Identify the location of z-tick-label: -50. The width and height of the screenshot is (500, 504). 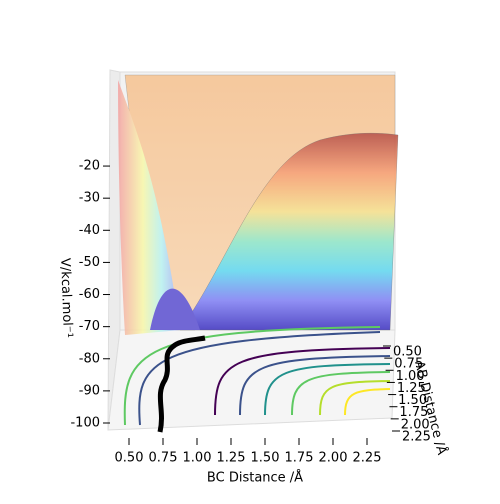
(89, 262).